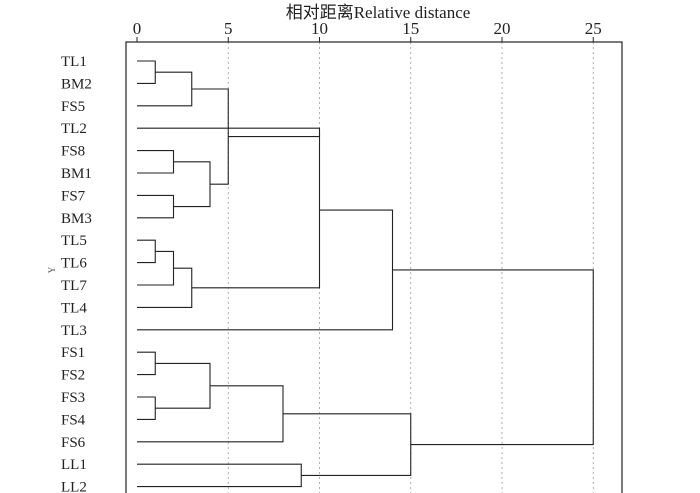 Image resolution: width=700 pixels, height=493 pixels. Describe the element at coordinates (367, 30) in the screenshot. I see `x-axis-ticks: 0 5 10 15 20 25` at that location.